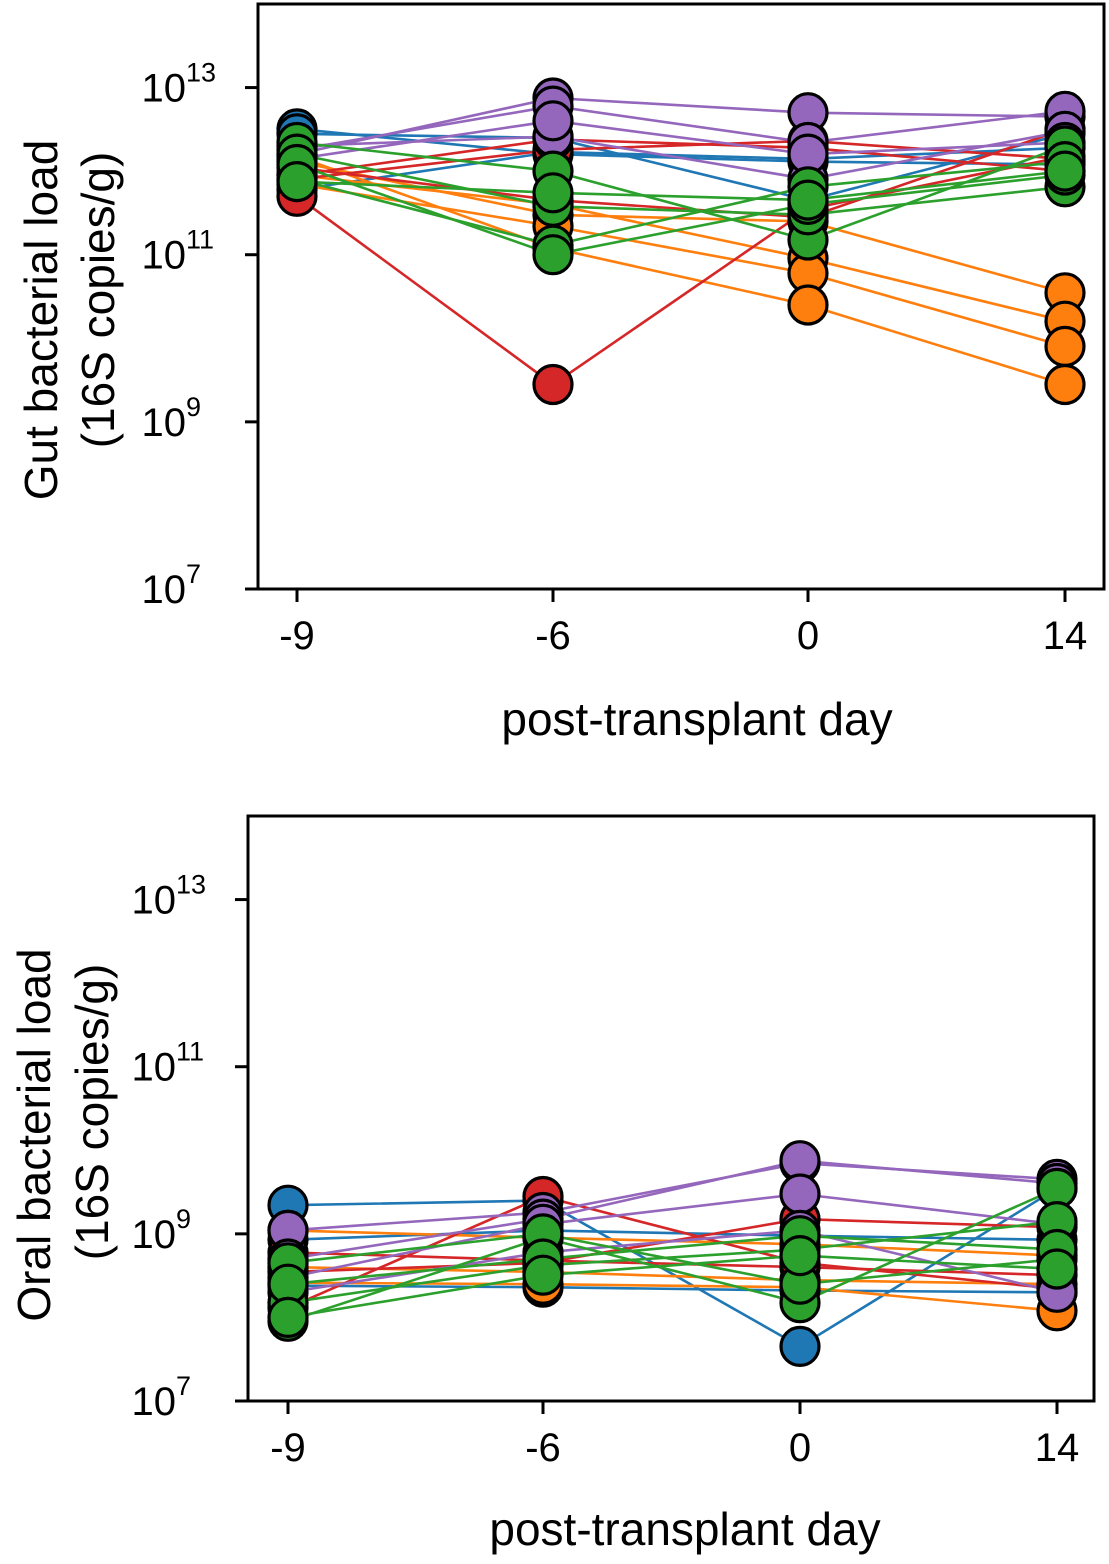 This screenshot has width=1109, height=1564. Describe the element at coordinates (553, 636) in the screenshot. I see `gut-x-tick-label: -6` at that location.